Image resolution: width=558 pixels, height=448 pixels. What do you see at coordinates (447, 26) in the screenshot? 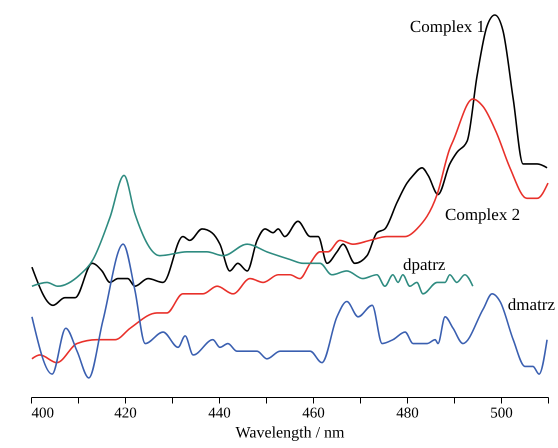
I see `series-label: Complex 1` at bounding box center [447, 26].